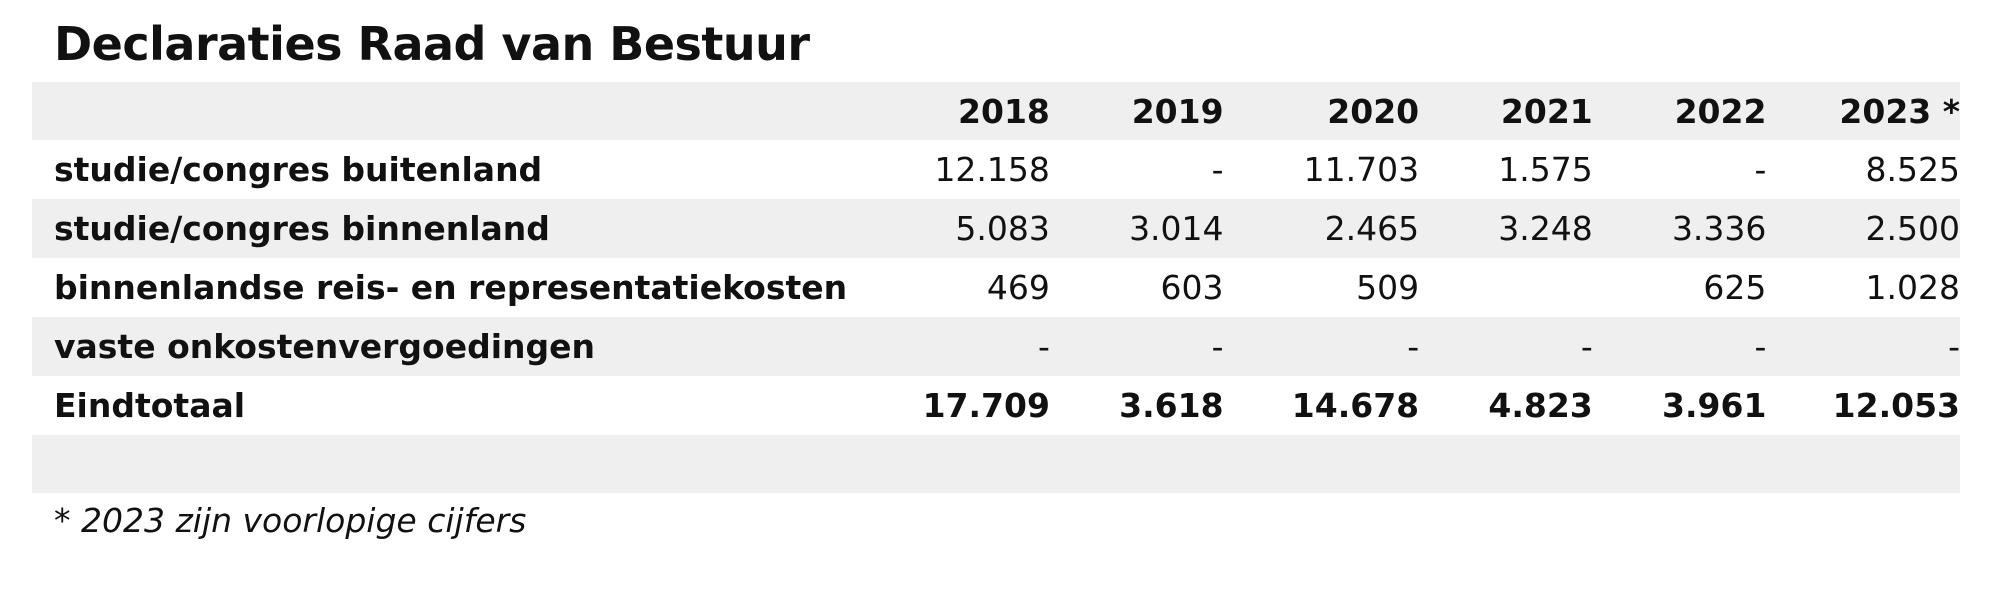  What do you see at coordinates (150, 405) in the screenshot?
I see `total-label: Eindtotaal` at bounding box center [150, 405].